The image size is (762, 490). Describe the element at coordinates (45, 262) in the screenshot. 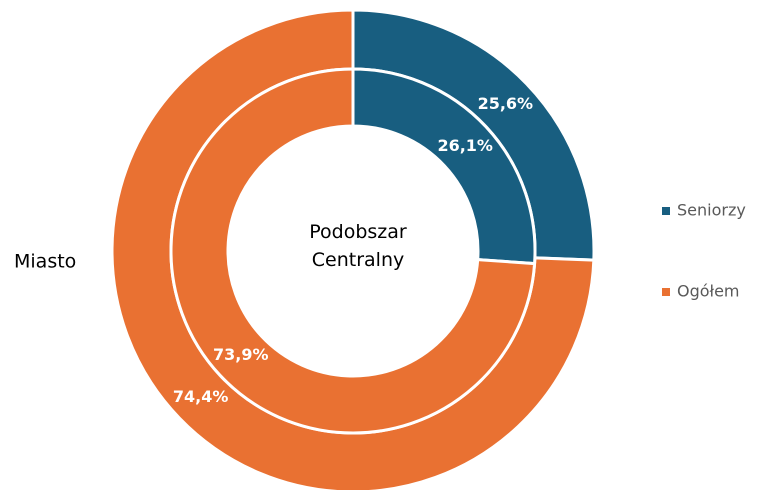

I see `outer-ring-name: Miasto` at that location.